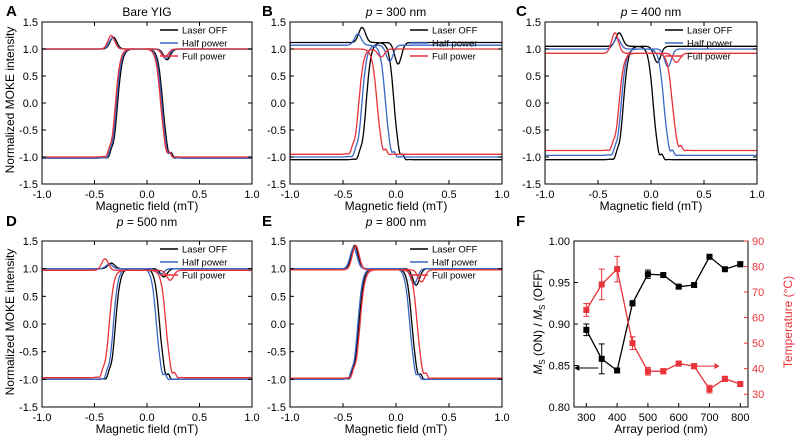 The height and width of the screenshot is (443, 800). Describe the element at coordinates (28, 185) in the screenshot. I see `y-tick-label: -1.5` at that location.